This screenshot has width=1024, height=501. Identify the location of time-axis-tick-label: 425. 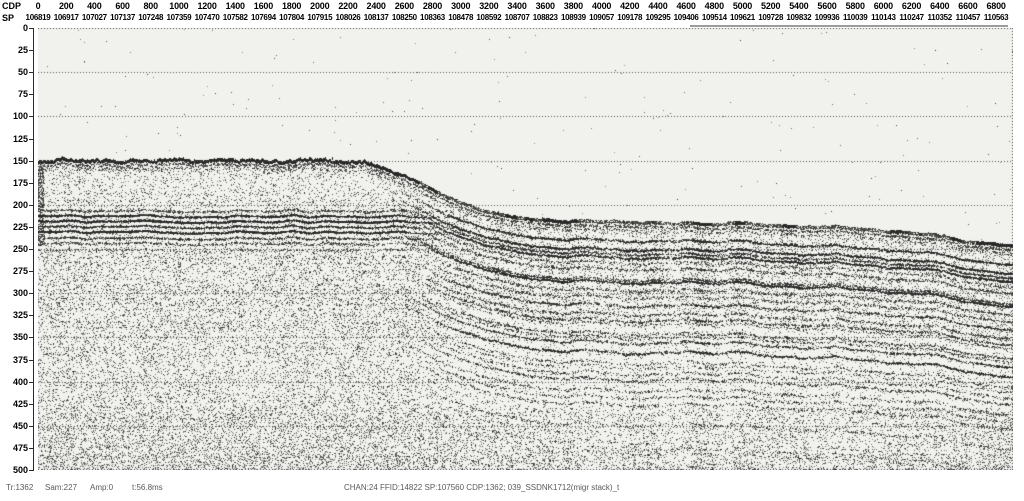
(20, 404).